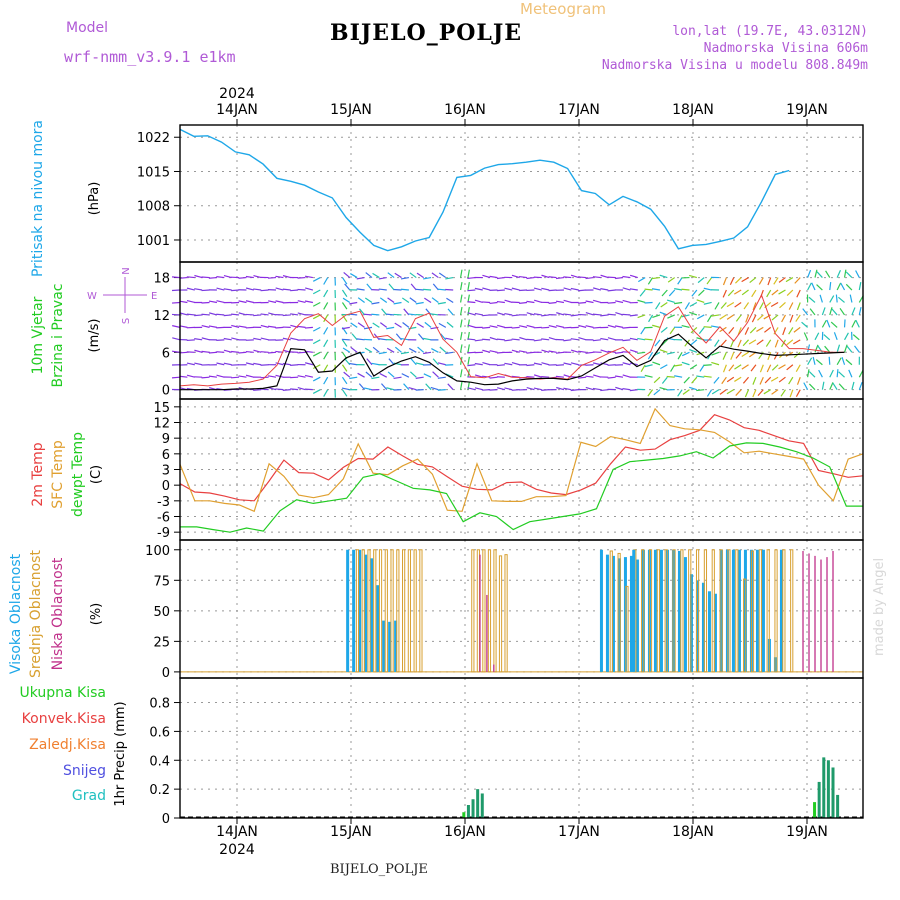  I want to click on ylabel-unit: (C), so click(96, 474).